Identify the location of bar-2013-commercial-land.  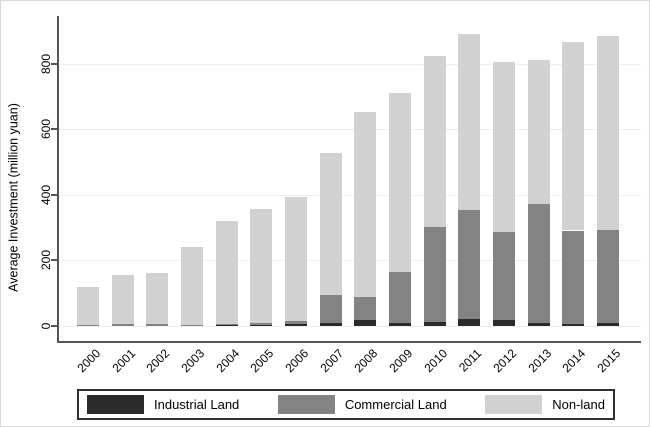
(538, 263).